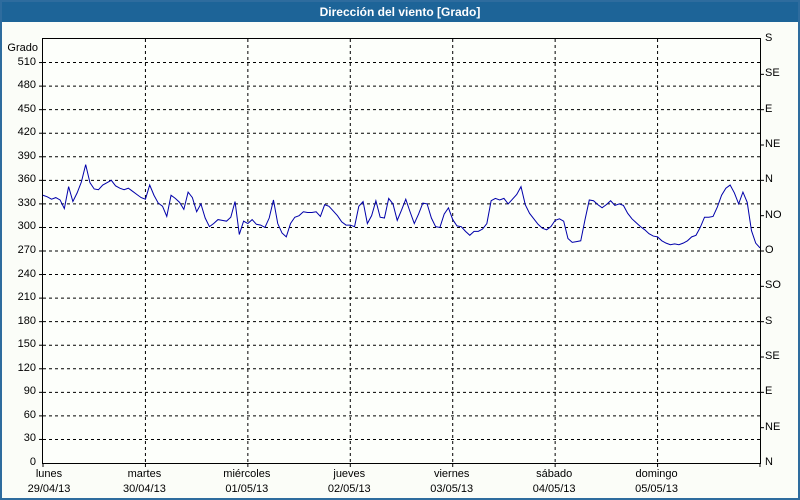 This screenshot has height=500, width=800. I want to click on title-bar: Dirección del viento [Grado], so click(400, 12).